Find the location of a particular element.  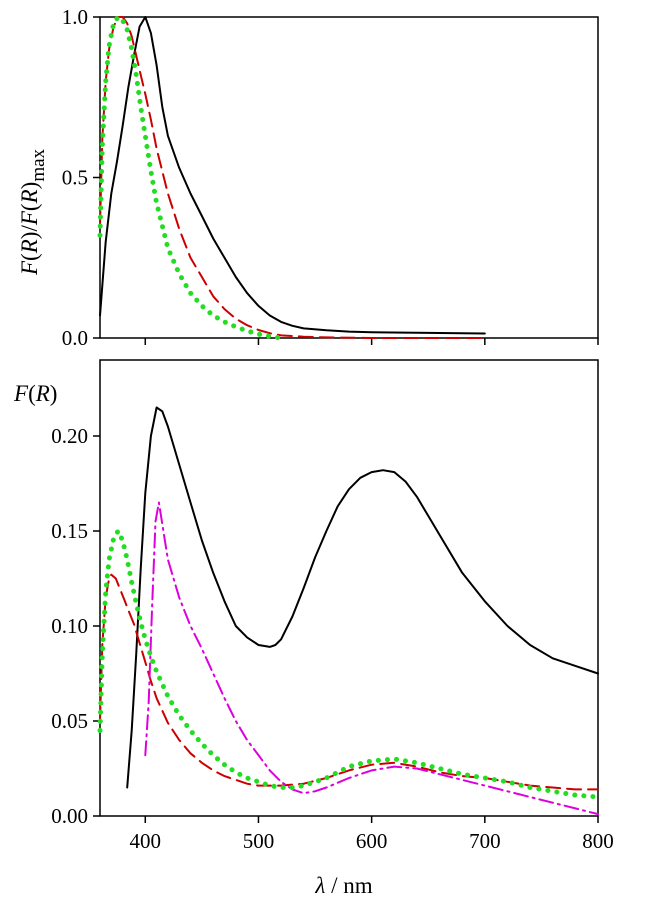

y-tick-label: 0.20 is located at coordinates (69, 436).